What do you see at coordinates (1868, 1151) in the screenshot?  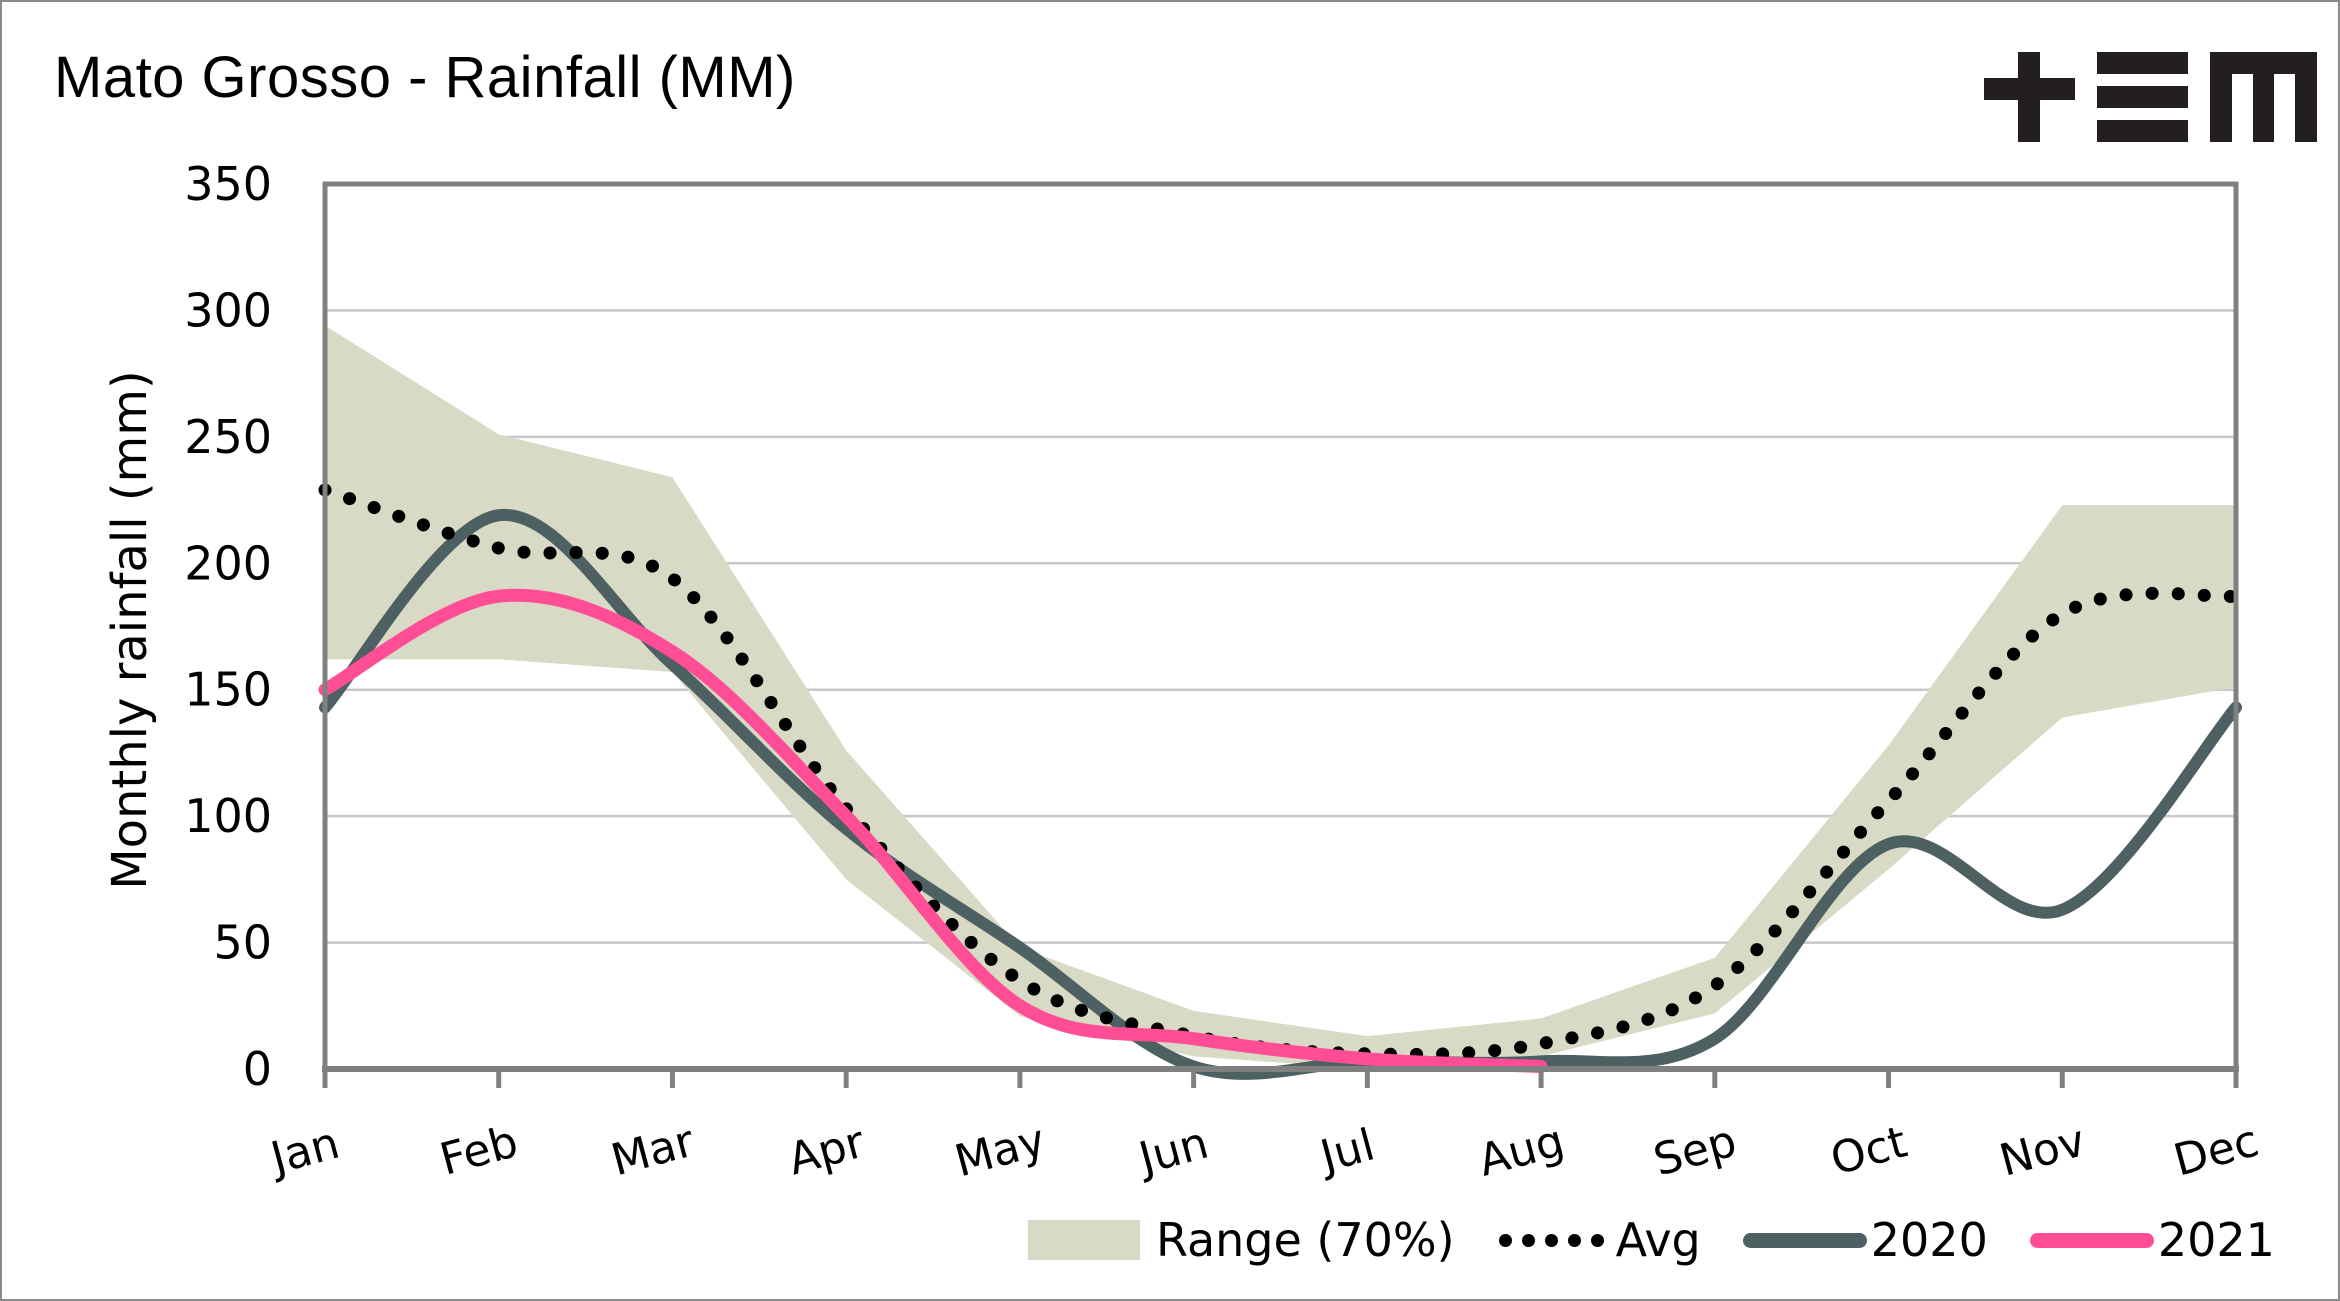 I see `x-tick-label: Oct` at bounding box center [1868, 1151].